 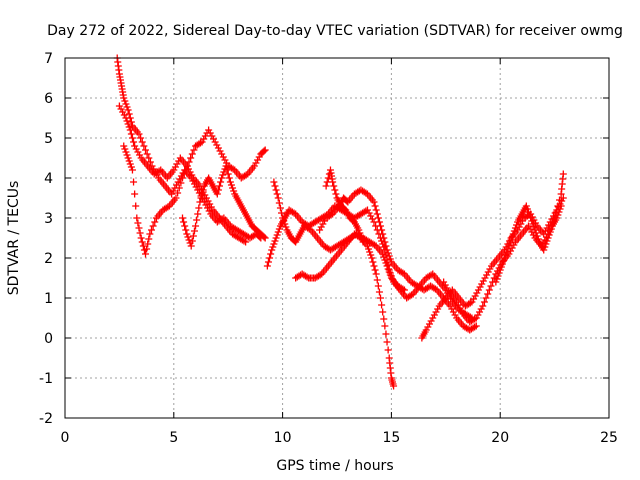 What do you see at coordinates (391, 438) in the screenshot?
I see `x-tick-label: 15` at bounding box center [391, 438].